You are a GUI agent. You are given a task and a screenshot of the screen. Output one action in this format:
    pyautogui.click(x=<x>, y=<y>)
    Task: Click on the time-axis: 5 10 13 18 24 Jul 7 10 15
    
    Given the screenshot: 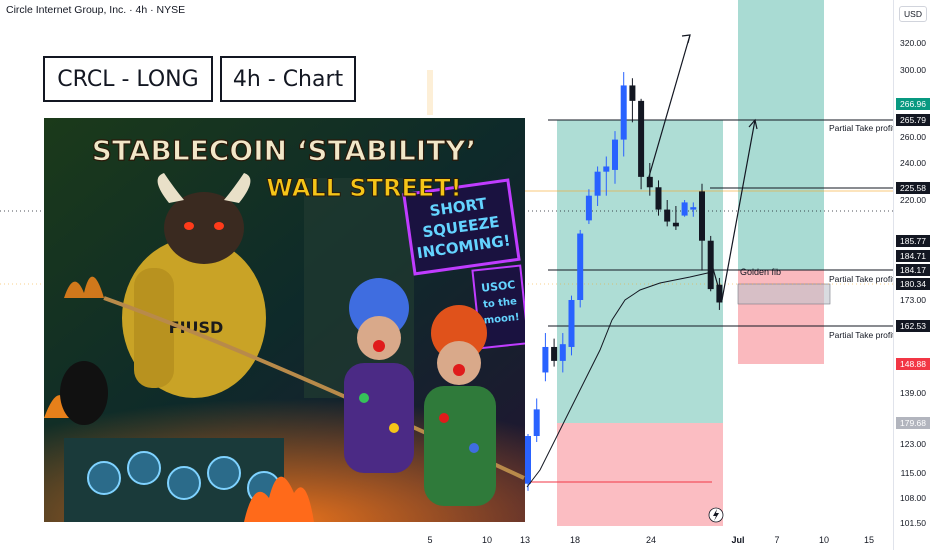 What is the action you would take?
    pyautogui.click(x=446, y=540)
    